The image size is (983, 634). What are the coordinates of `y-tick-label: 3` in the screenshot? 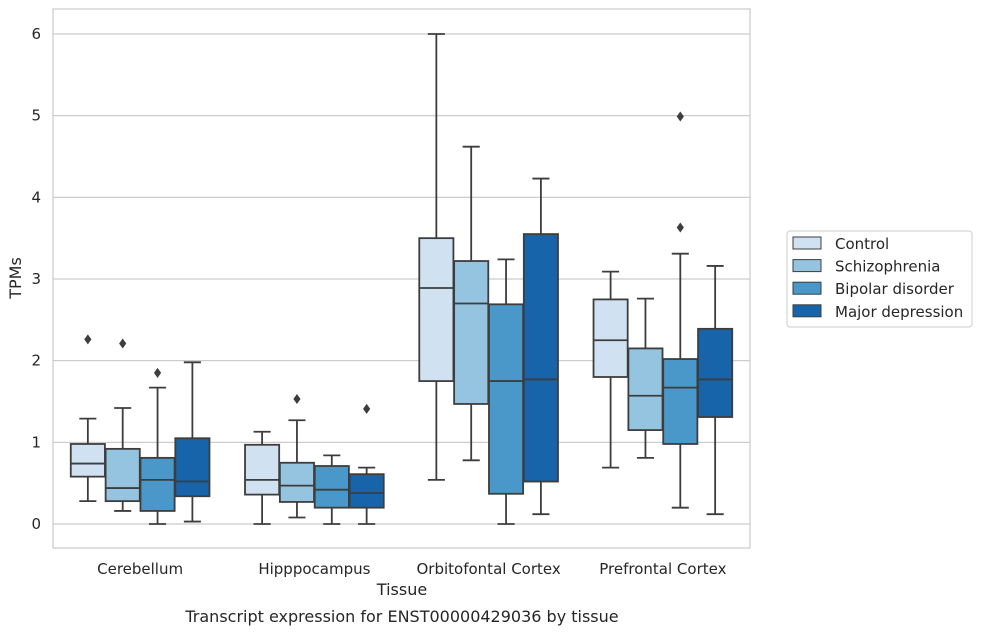 It's located at (36, 279).